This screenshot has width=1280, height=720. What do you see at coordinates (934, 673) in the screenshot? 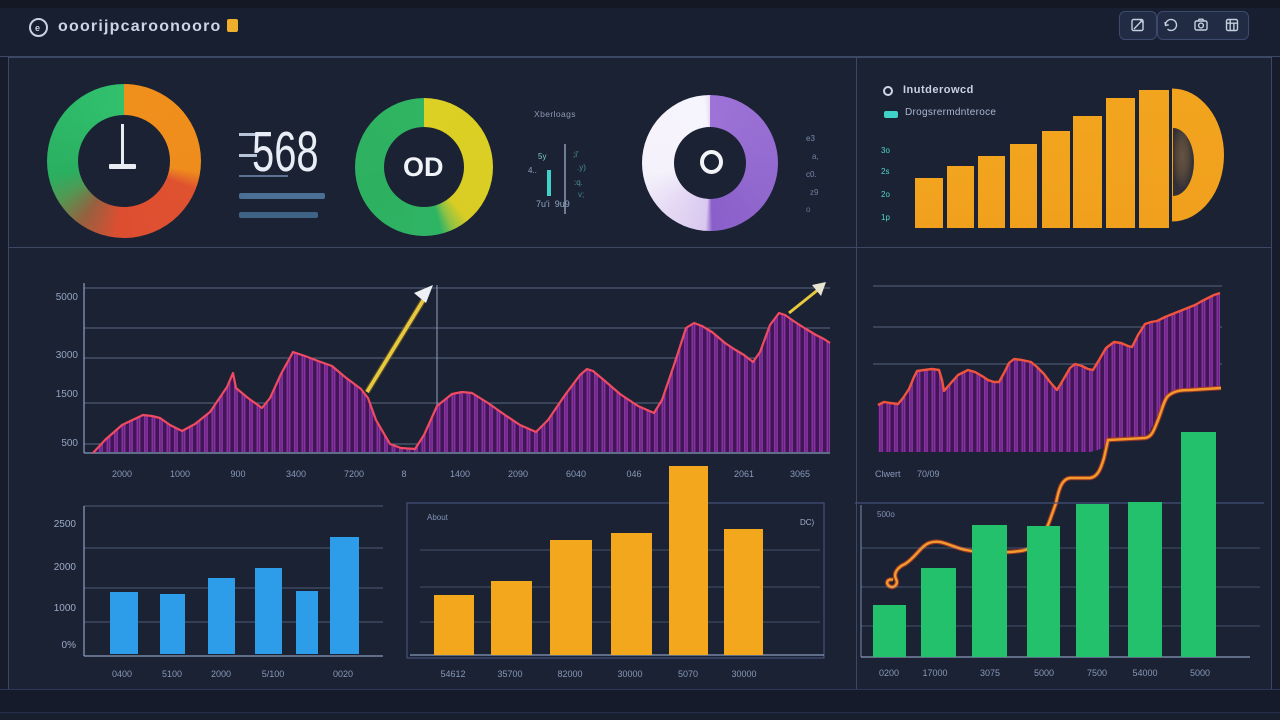
I see `svg-text: 17000` at bounding box center [934, 673].